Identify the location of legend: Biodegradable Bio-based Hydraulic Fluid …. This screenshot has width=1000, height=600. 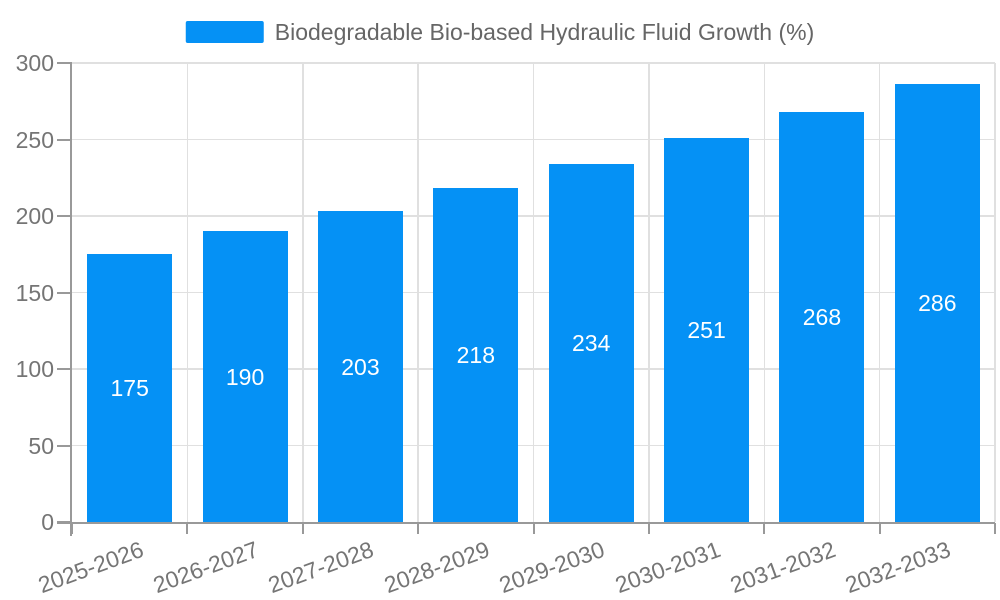
(500, 32).